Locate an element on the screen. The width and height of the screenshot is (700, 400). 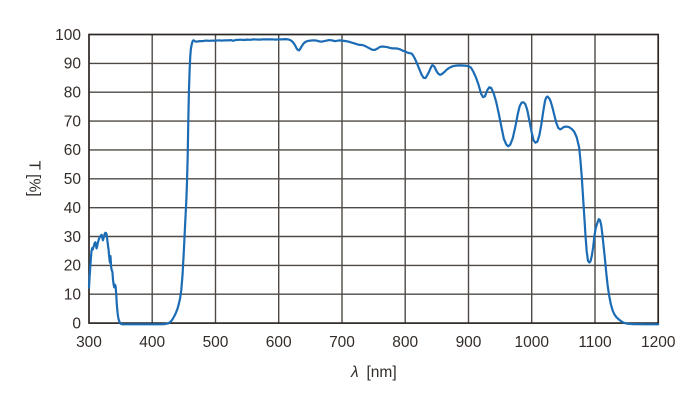
svg-text: 50 is located at coordinates (73, 179).